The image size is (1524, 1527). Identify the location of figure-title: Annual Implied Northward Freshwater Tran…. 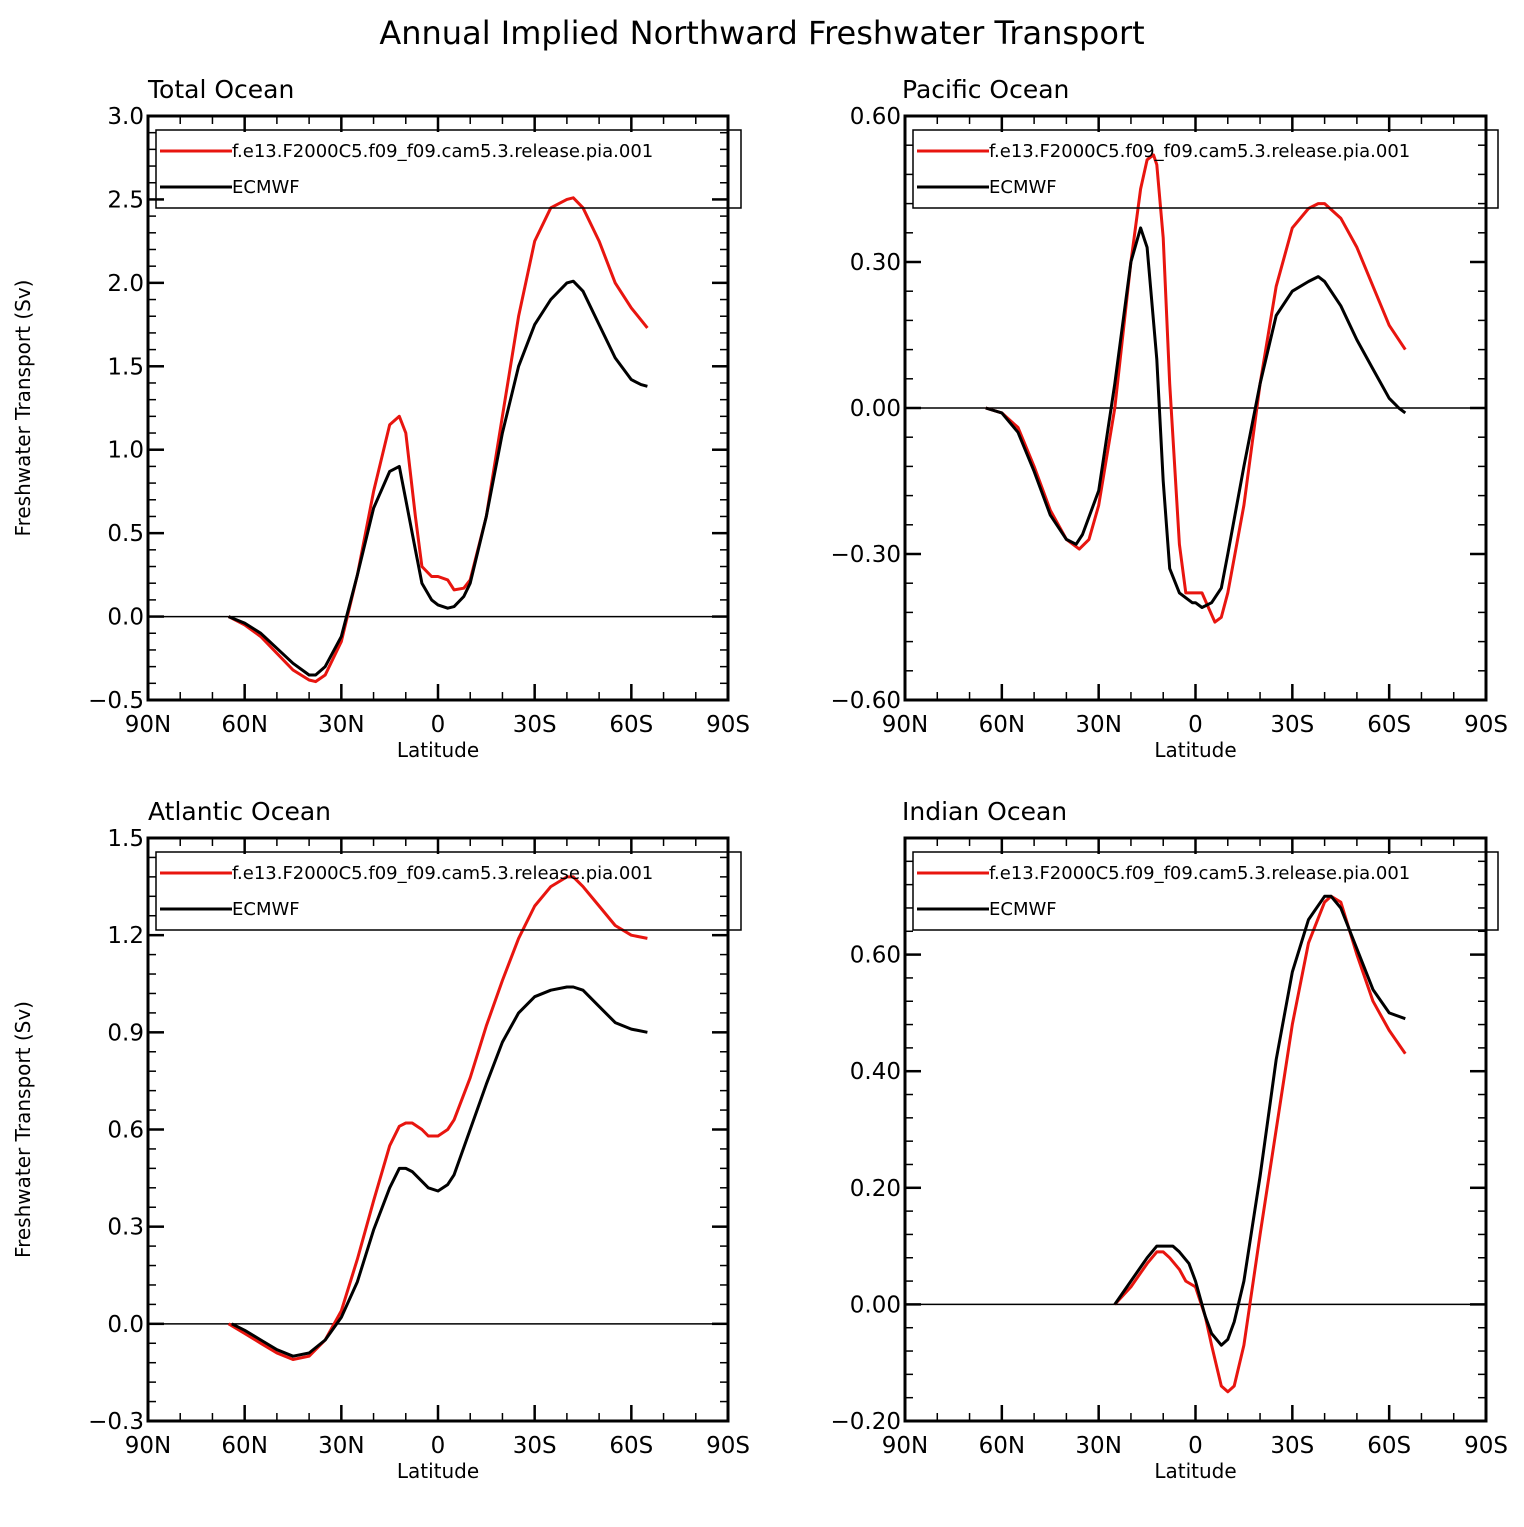
(761, 33).